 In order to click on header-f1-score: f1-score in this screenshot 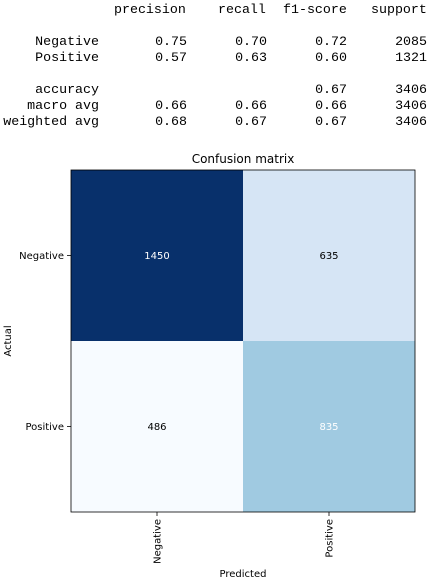, I will do `click(315, 9)`.